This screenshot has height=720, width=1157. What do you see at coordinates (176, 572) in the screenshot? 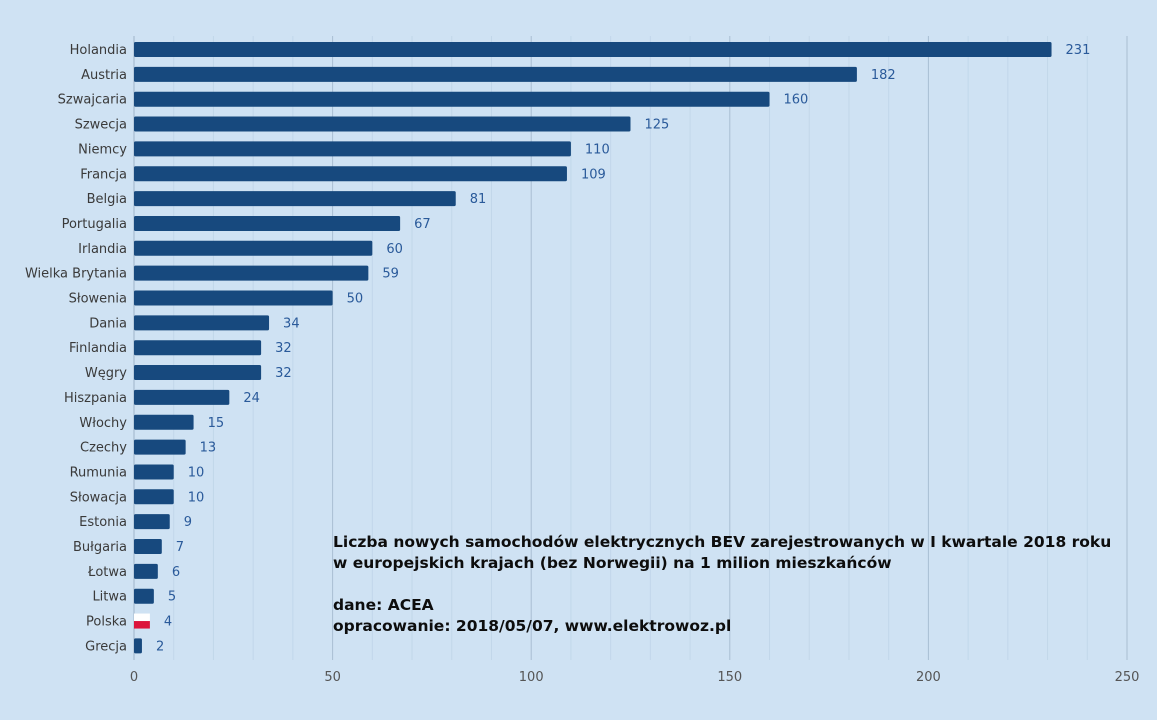
I see `data-label: 6` at bounding box center [176, 572].